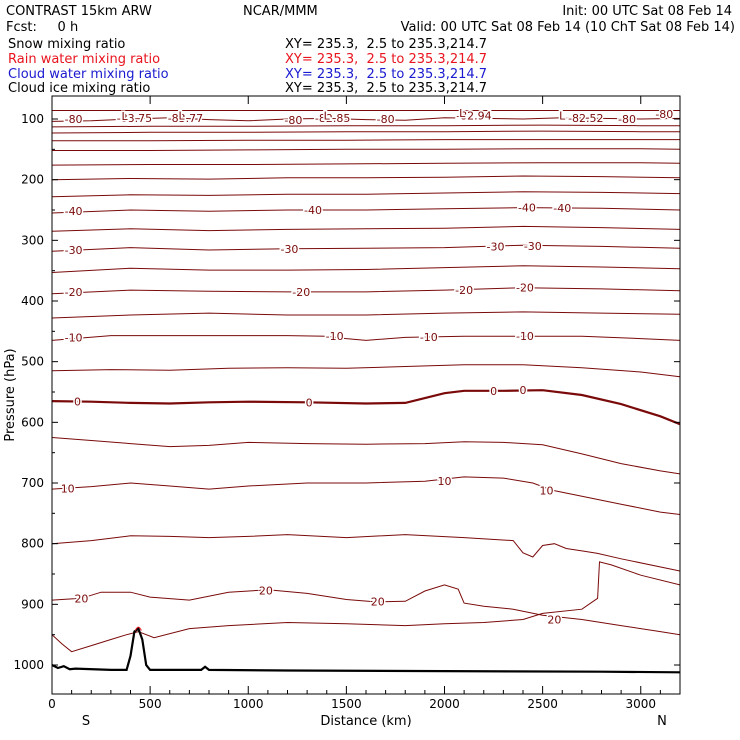 This screenshot has width=740, height=740. What do you see at coordinates (429, 337) in the screenshot?
I see `contour-label-24: -10` at bounding box center [429, 337].